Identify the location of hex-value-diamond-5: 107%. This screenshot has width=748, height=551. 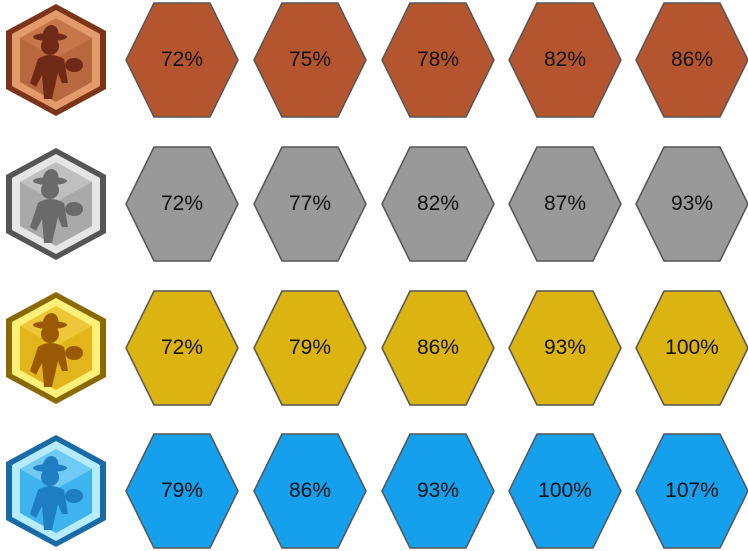
(691, 491).